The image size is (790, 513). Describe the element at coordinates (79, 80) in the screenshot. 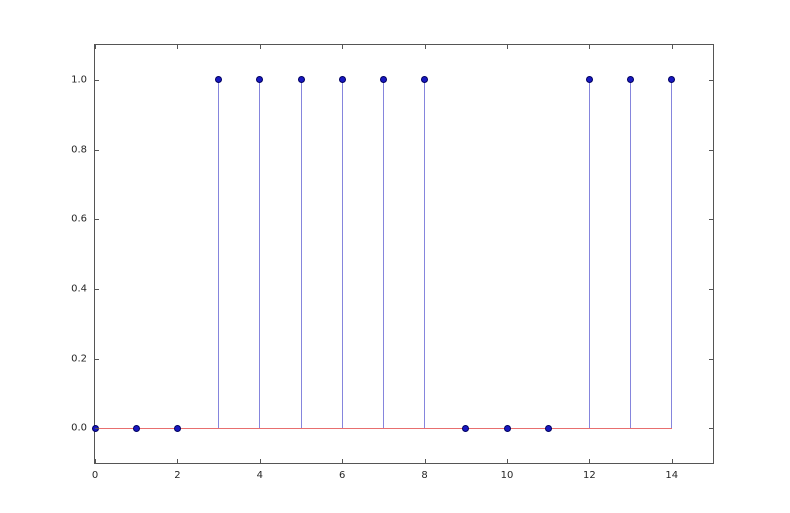

I see `y-axis-tick-label: 1.0` at that location.